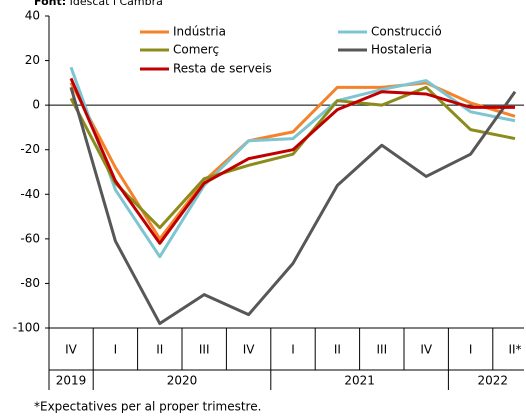 The image size is (526, 417). I want to click on y-tick-label: 0, so click(36, 105).